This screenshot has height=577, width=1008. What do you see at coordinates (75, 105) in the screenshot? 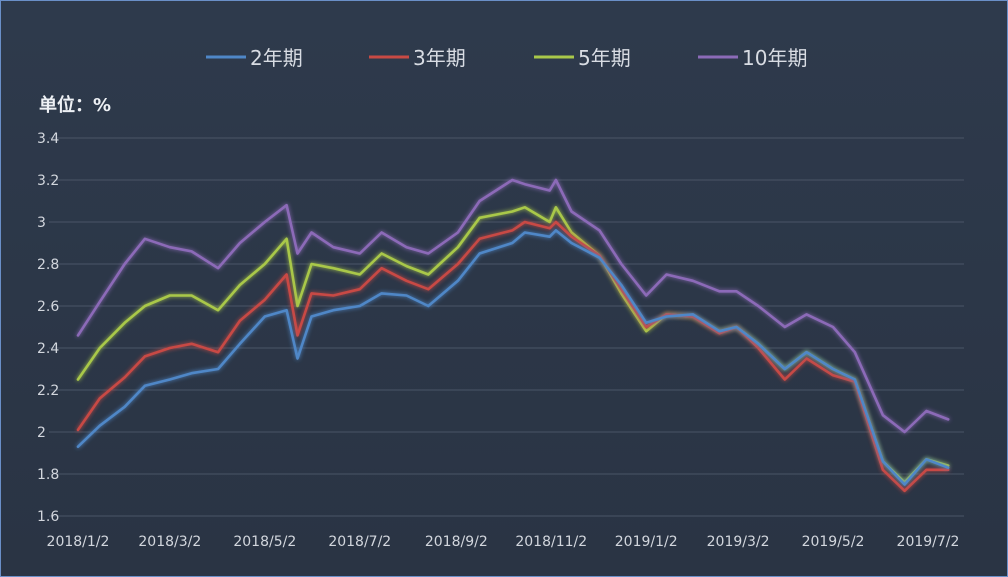
I see `unit-label: 单位：%` at bounding box center [75, 105].